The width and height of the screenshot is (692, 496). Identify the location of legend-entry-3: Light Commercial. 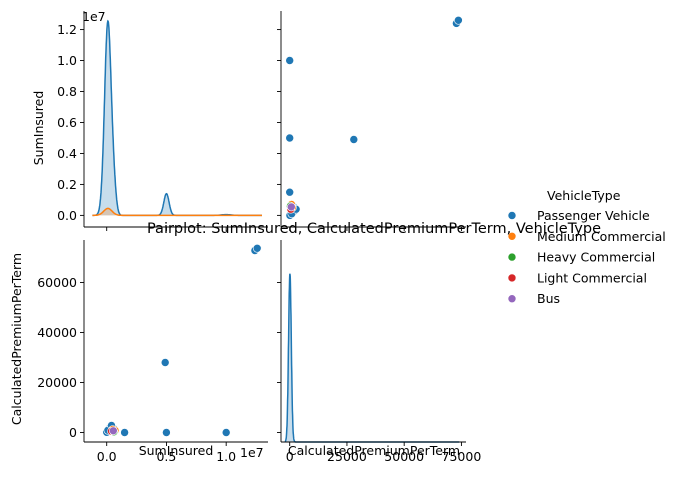
(592, 277).